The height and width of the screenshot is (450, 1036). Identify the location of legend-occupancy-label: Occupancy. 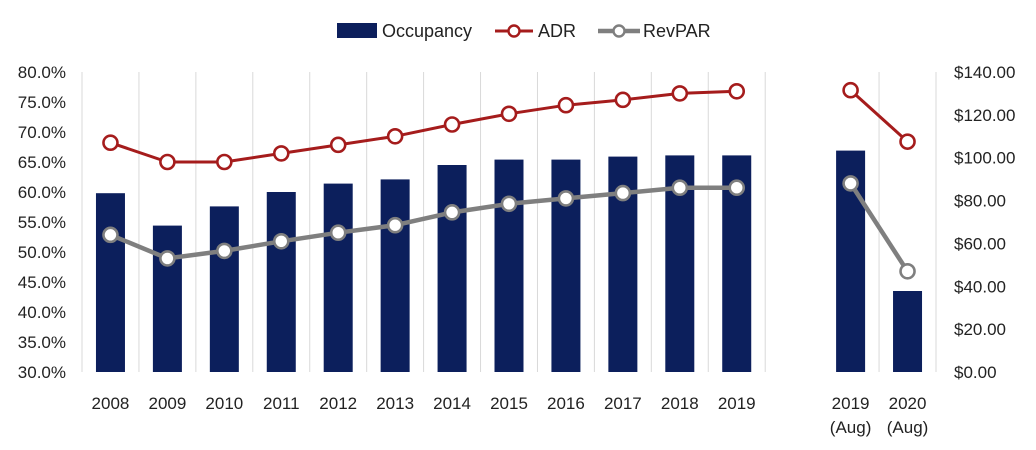
(427, 31).